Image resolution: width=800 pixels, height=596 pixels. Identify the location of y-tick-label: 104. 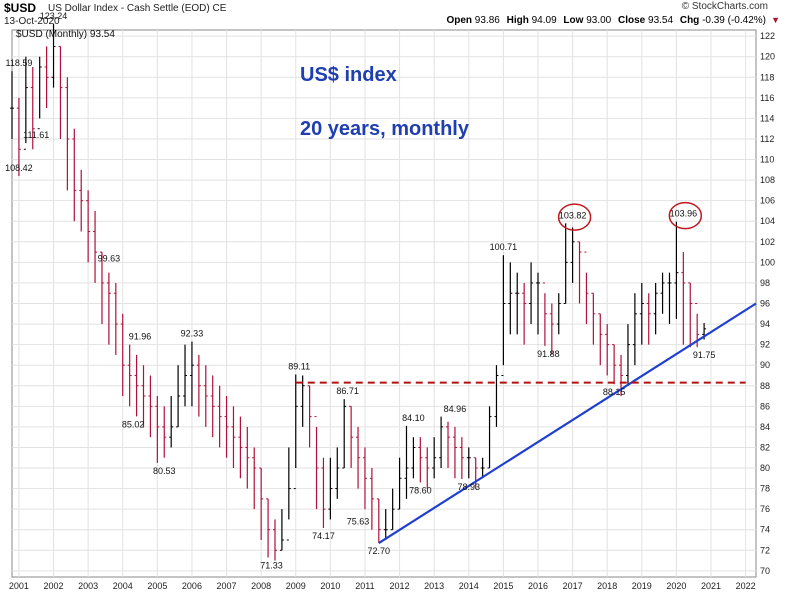
(767, 221).